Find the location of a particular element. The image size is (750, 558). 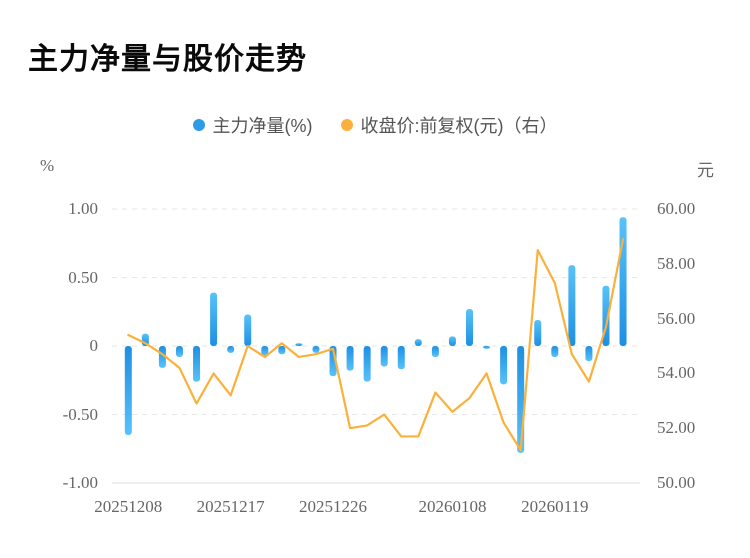

right-axis-tick: 60.00 is located at coordinates (676, 208).